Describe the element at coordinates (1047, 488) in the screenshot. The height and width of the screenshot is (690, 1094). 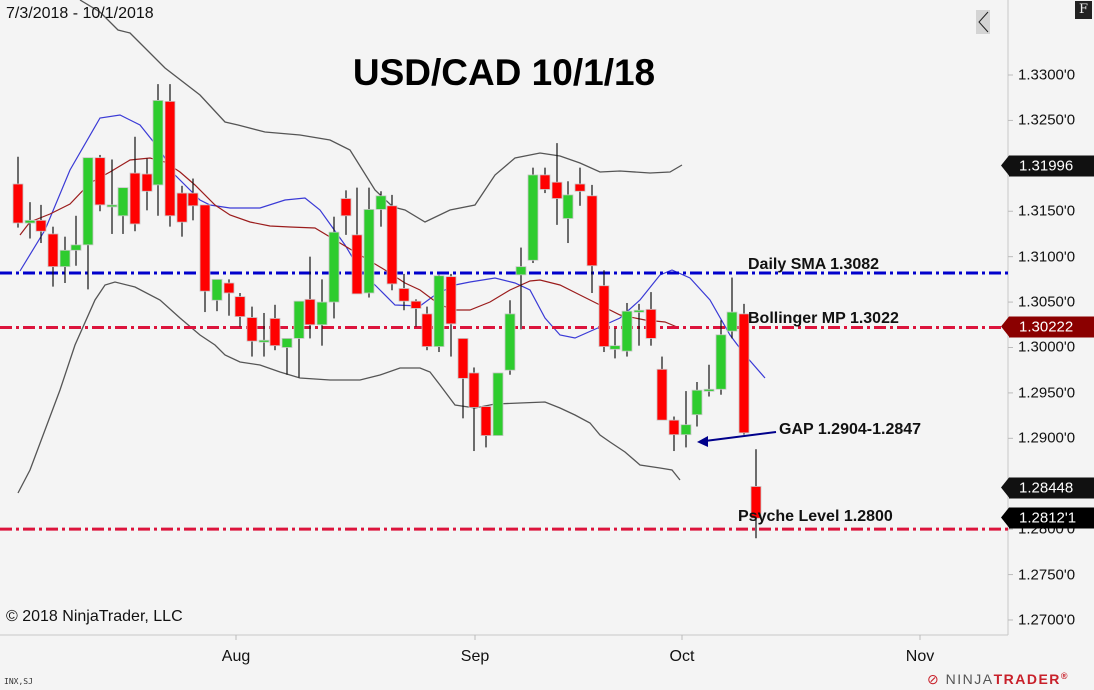
I see `price-tag: 1.28448` at that location.